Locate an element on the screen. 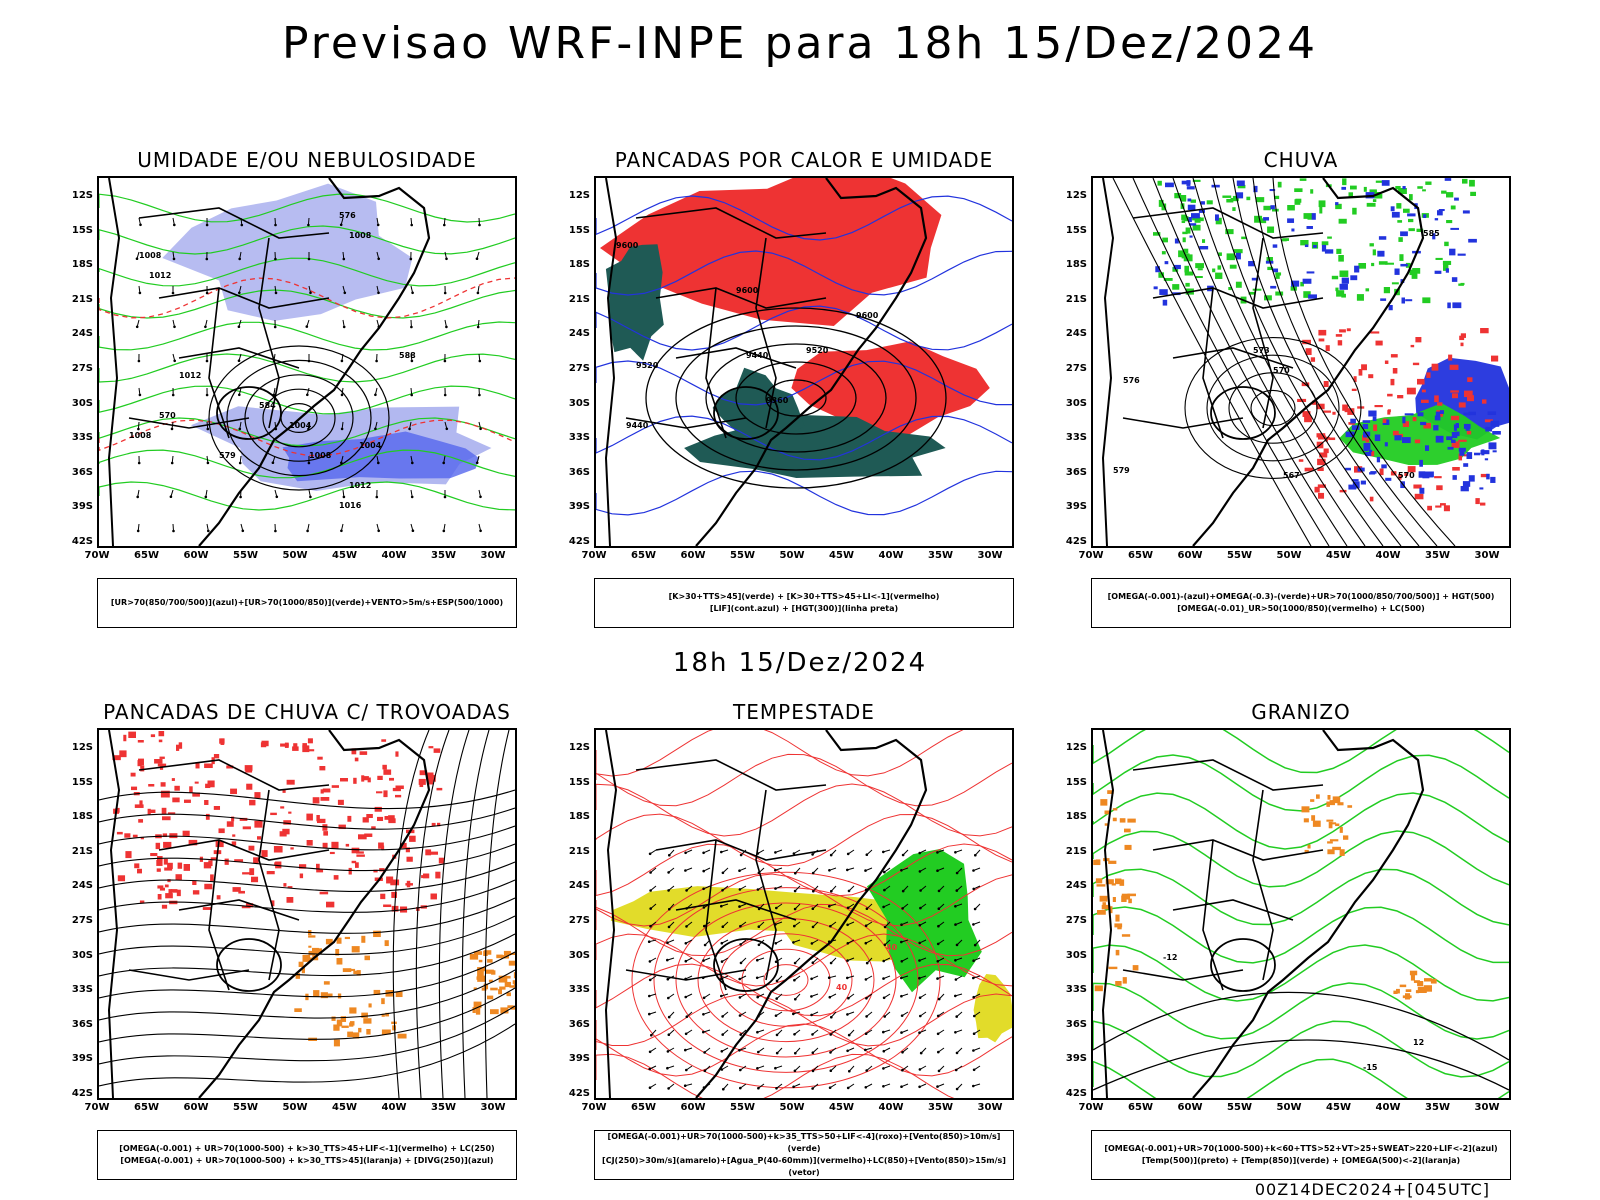  lc850-contour is located at coordinates (786, 980).